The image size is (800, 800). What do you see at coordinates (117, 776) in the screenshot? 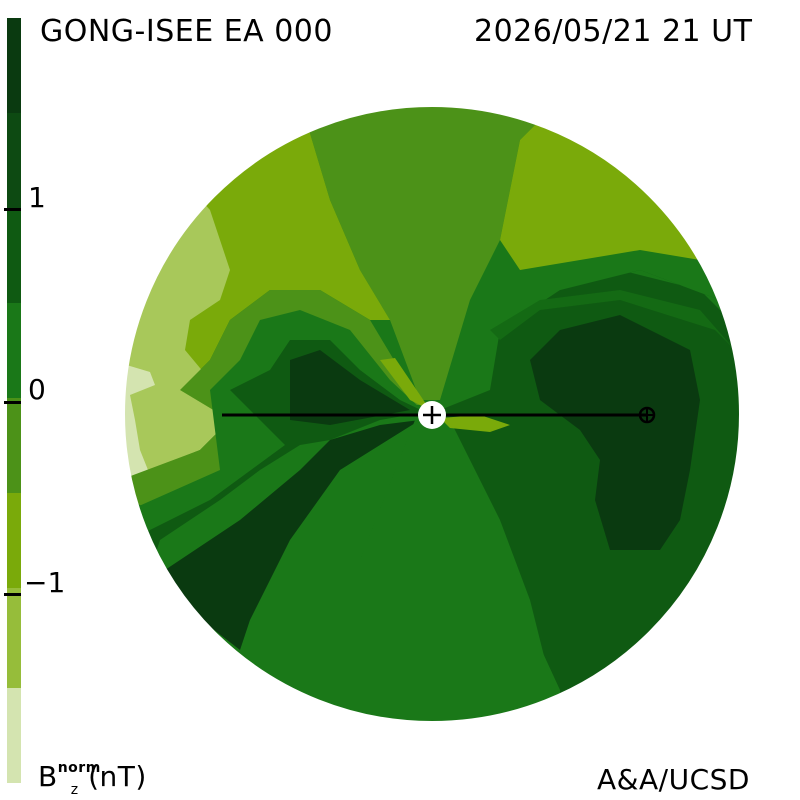
I see `units-text: (nT)` at bounding box center [117, 776].